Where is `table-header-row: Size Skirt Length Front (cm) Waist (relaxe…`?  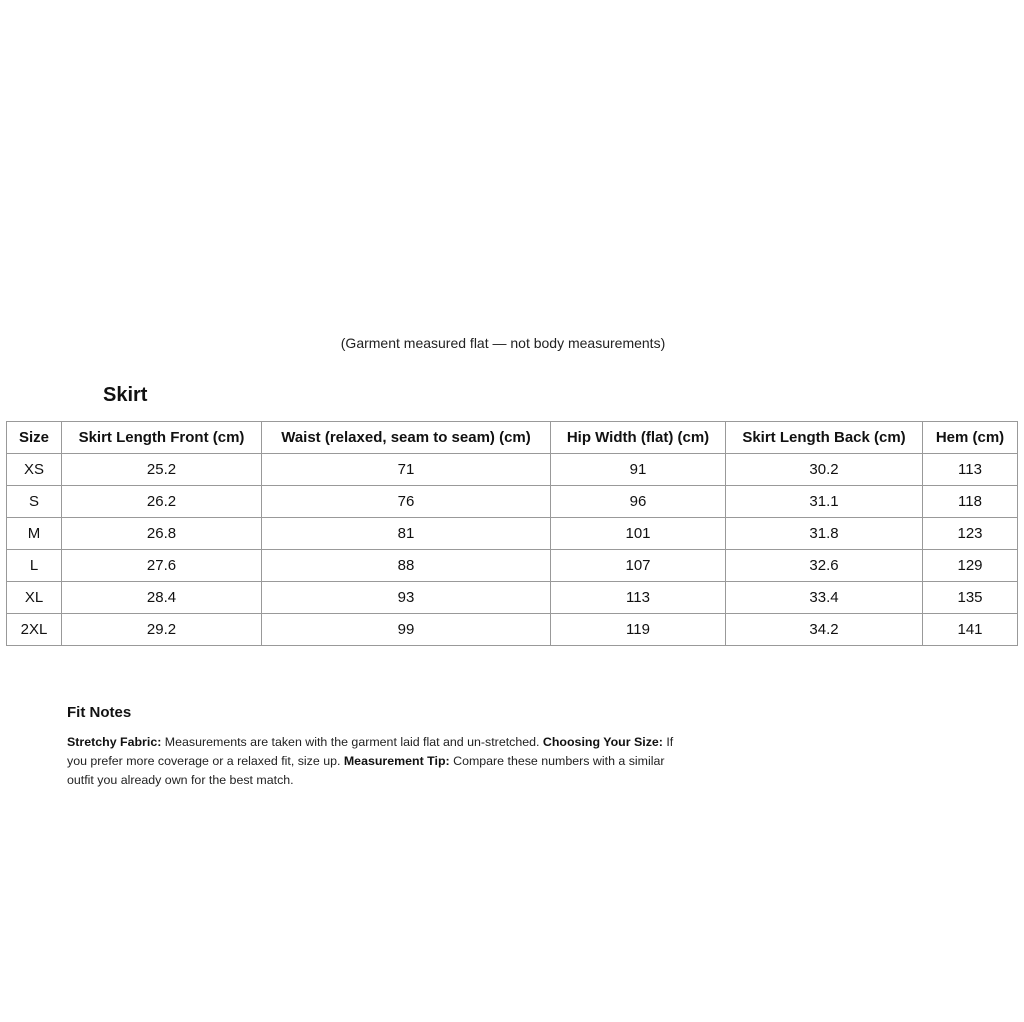
table-header-row: Size Skirt Length Front (cm) Waist (relaxe… is located at coordinates (512, 437).